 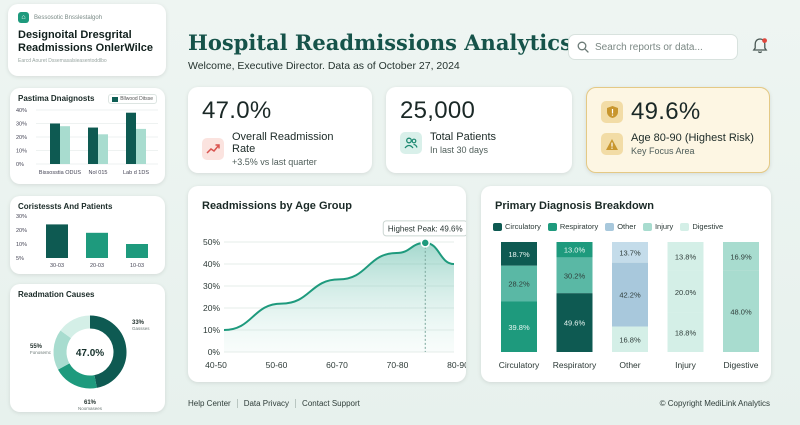 What do you see at coordinates (277, 365) in the screenshot?
I see `x-tick-label: 50-60` at bounding box center [277, 365].